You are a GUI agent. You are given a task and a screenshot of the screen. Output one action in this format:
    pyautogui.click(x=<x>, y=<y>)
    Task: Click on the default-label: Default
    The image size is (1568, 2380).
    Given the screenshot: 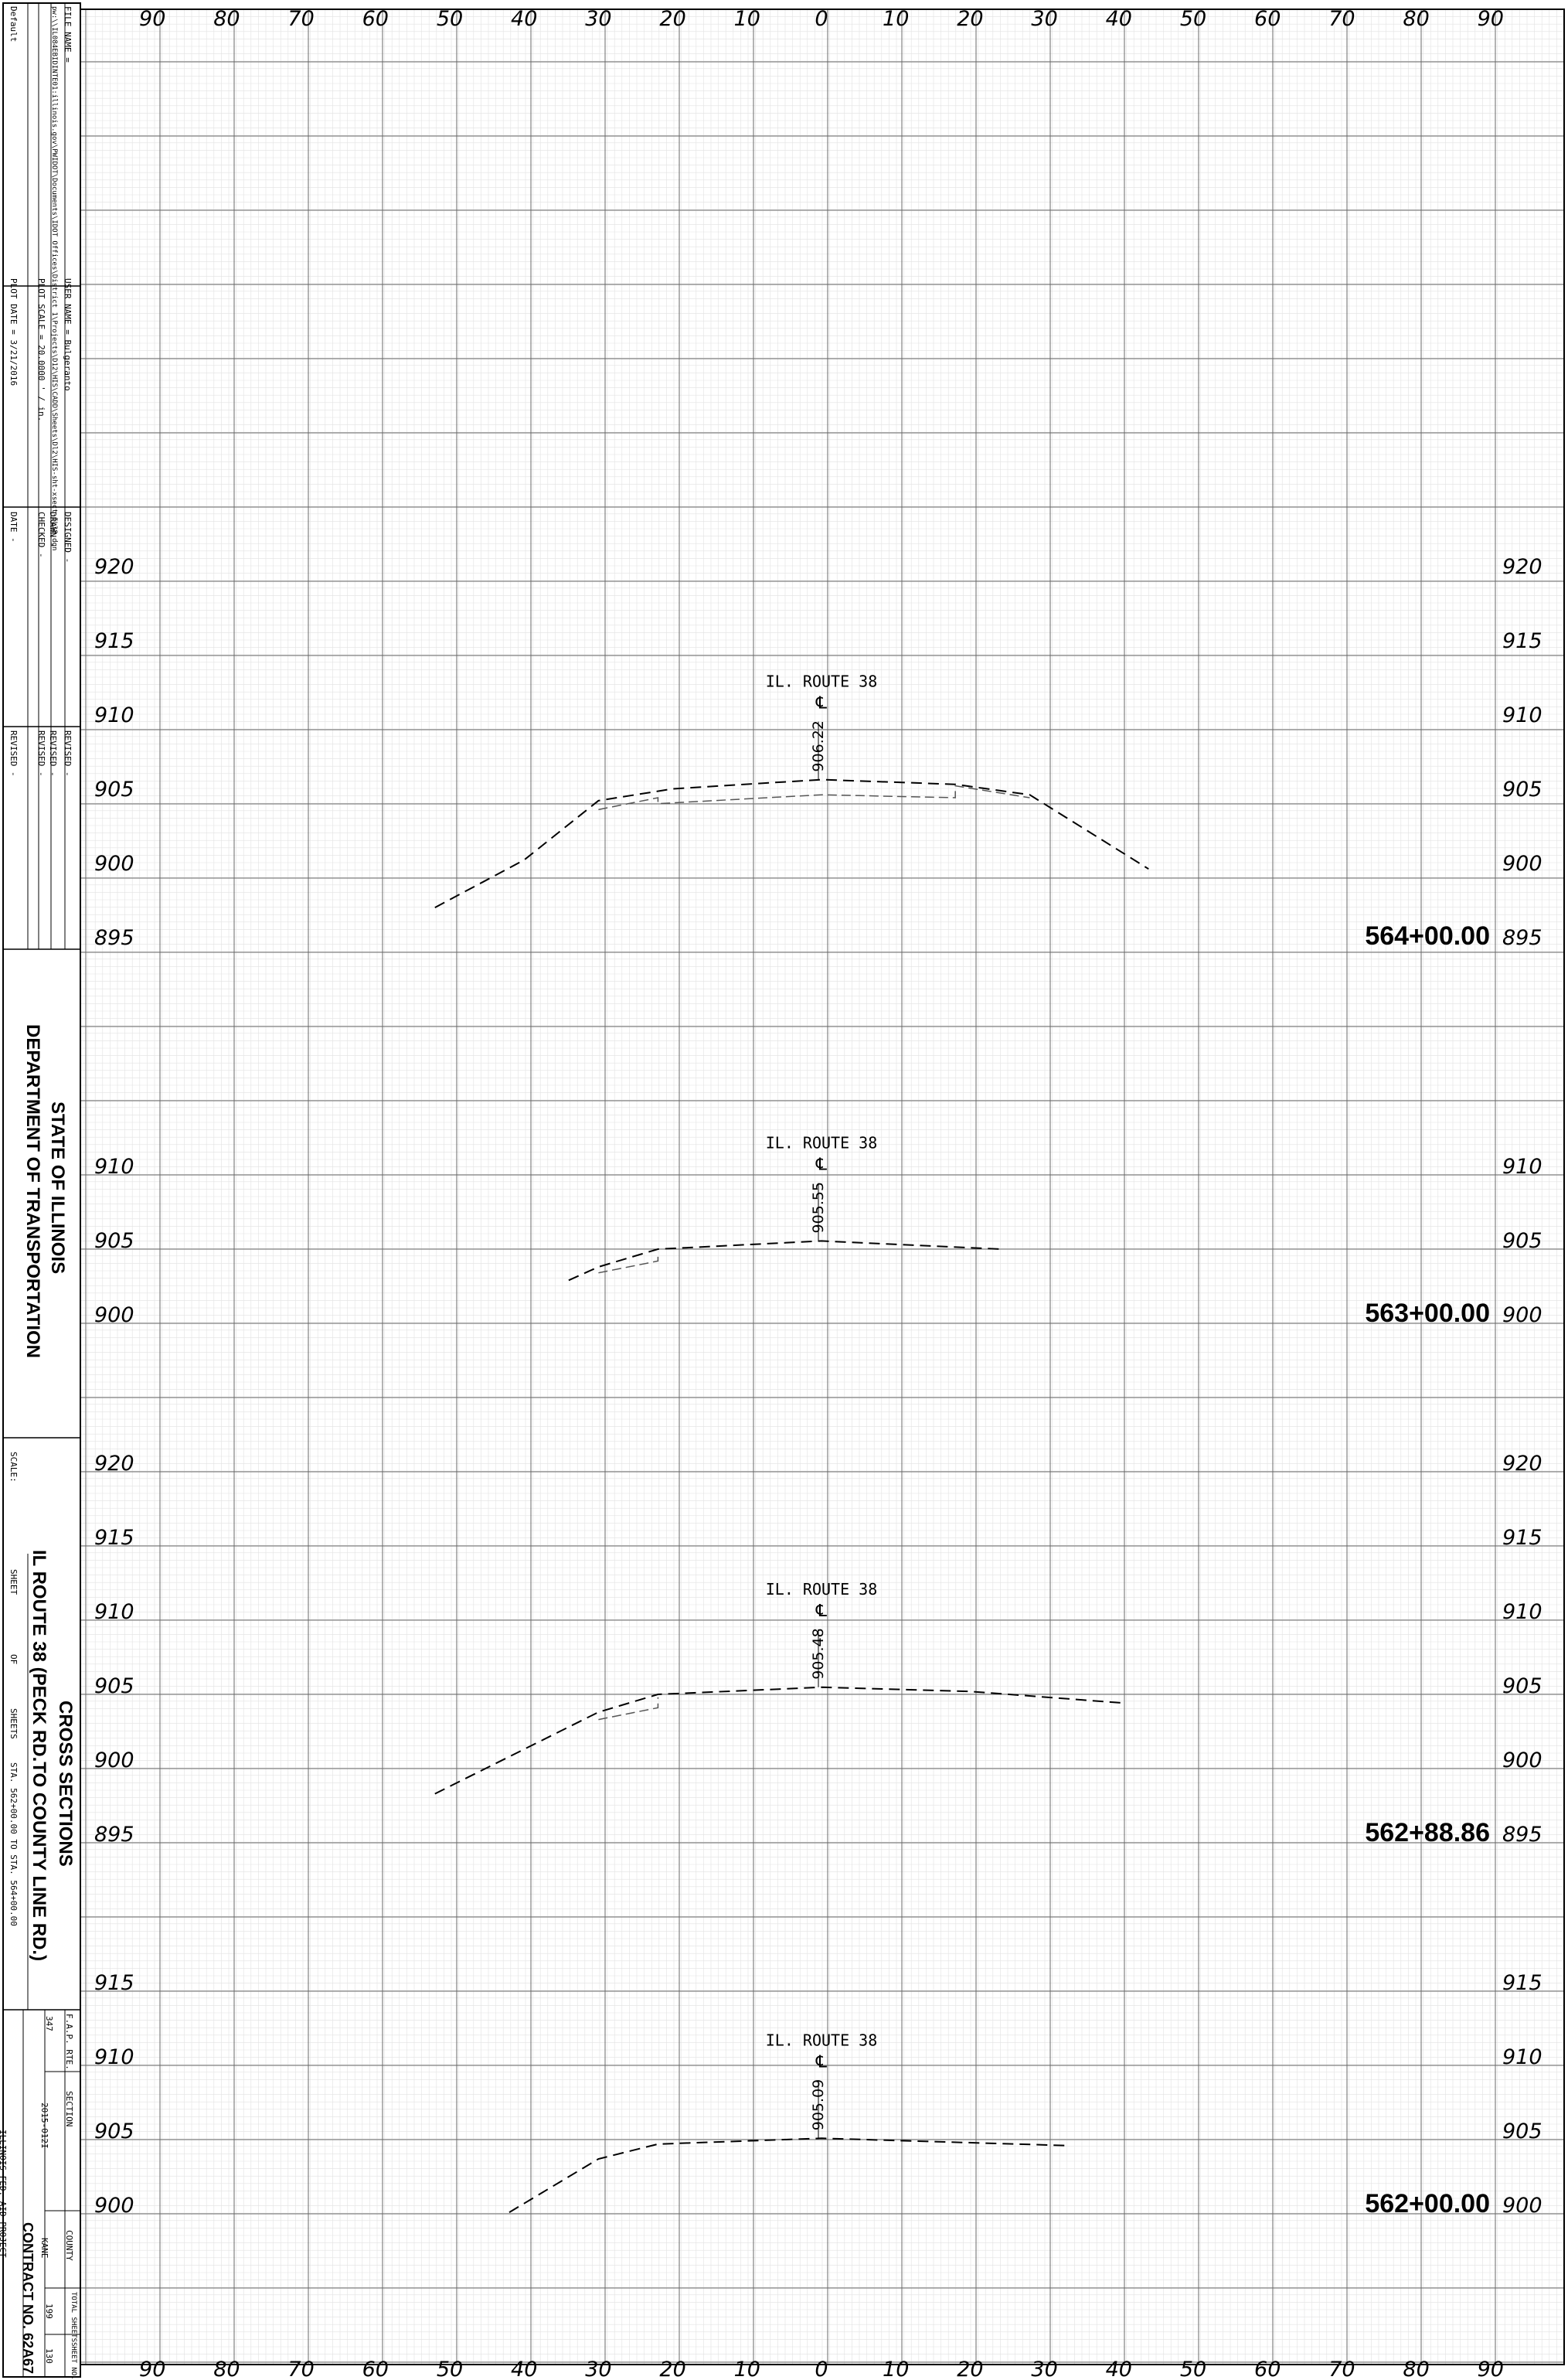 What is the action you would take?
    pyautogui.click(x=14, y=25)
    